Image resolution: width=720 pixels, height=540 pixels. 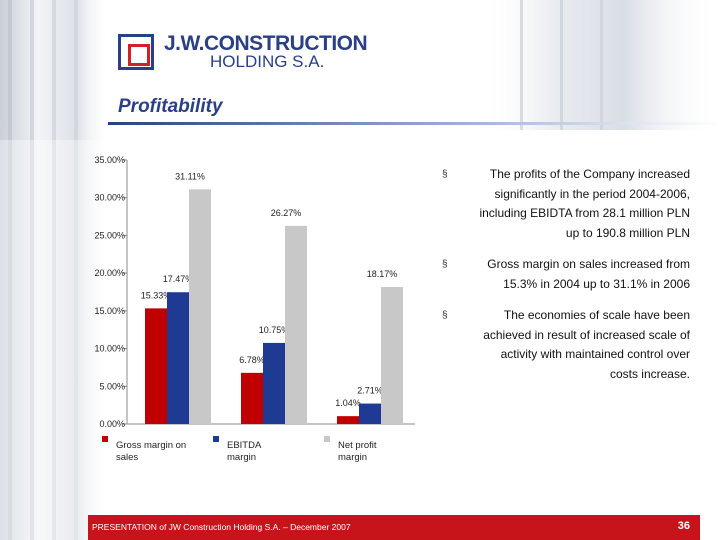 What do you see at coordinates (414, 123) in the screenshot?
I see `title-underline` at bounding box center [414, 123].